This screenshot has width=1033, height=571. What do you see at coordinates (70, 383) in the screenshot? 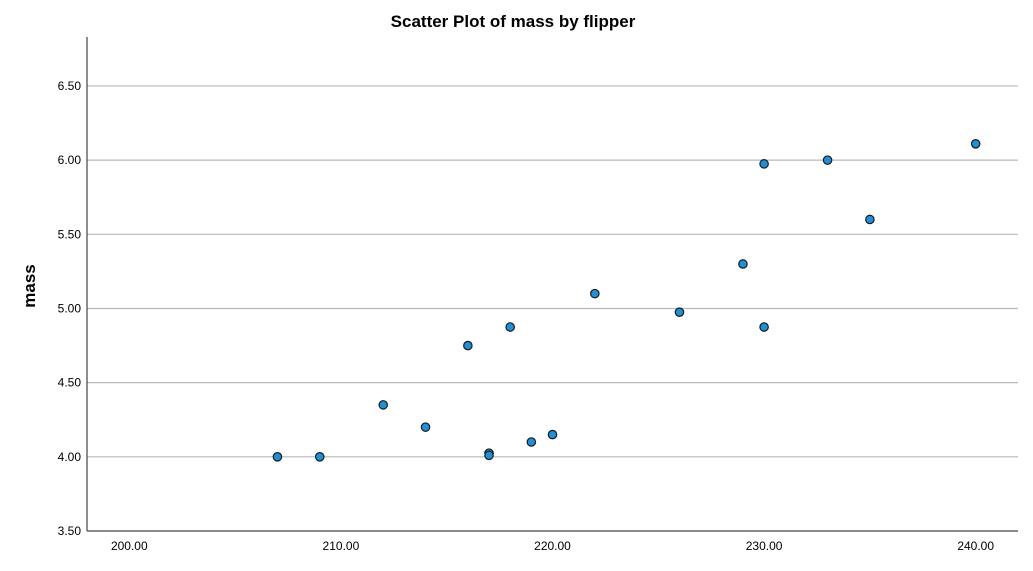
I see `y-tick-label: 4.50` at bounding box center [70, 383].